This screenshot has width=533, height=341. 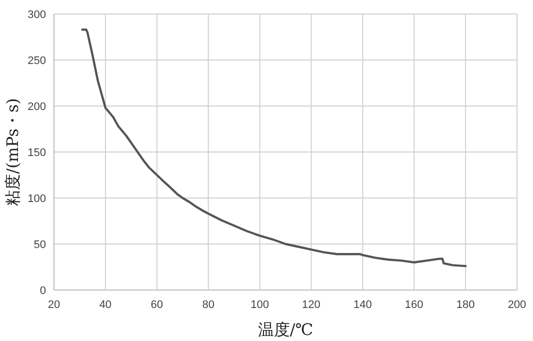 I want to click on y-axis-title: 粘度/(mPs・s), so click(x=12, y=152).